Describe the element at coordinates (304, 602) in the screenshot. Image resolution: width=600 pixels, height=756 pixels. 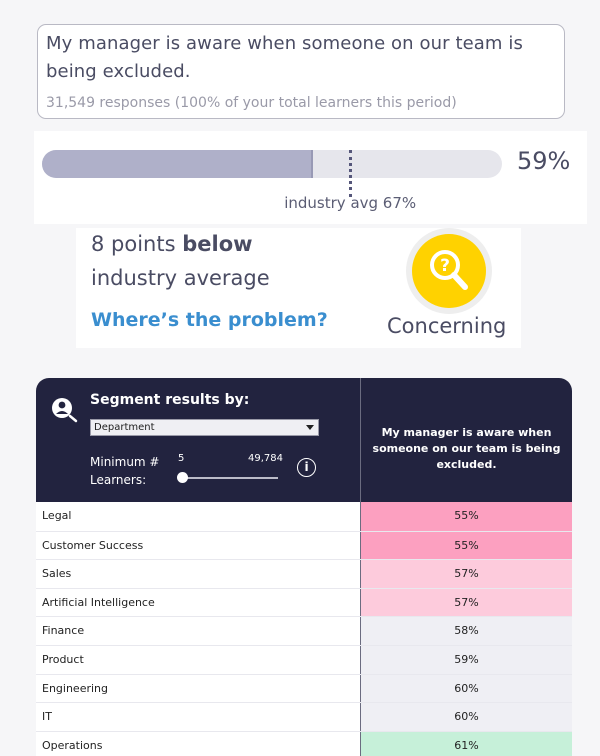
I see `table-row: Artificial Intelligence 57%` at that location.